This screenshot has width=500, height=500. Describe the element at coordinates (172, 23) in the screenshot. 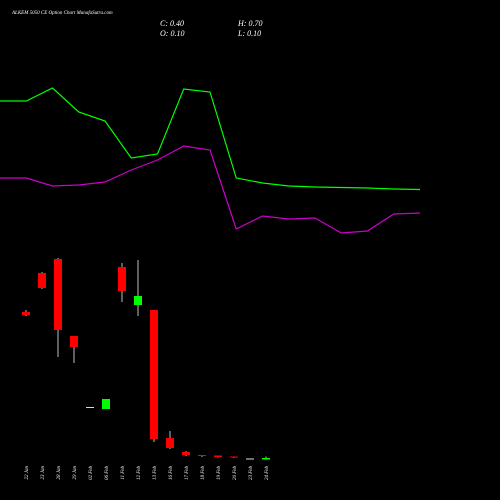

I see `info-close: C: 0.40` at that location.